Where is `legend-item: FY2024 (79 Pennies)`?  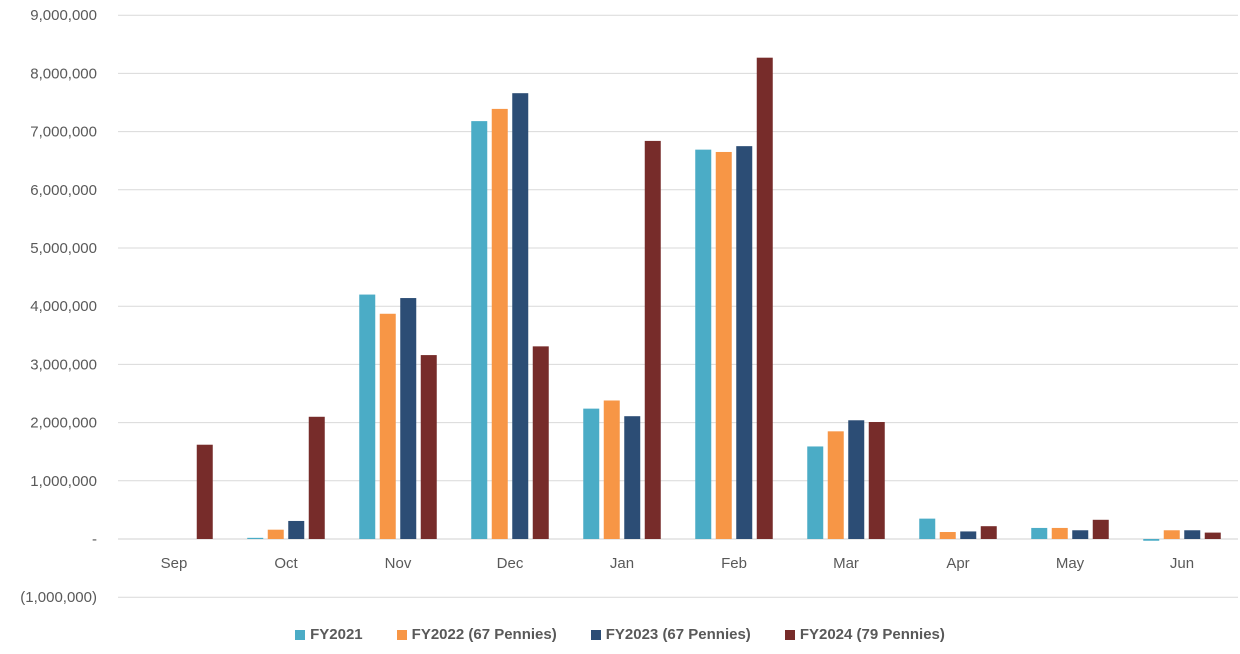 legend-item: FY2024 (79 Pennies) is located at coordinates (864, 634).